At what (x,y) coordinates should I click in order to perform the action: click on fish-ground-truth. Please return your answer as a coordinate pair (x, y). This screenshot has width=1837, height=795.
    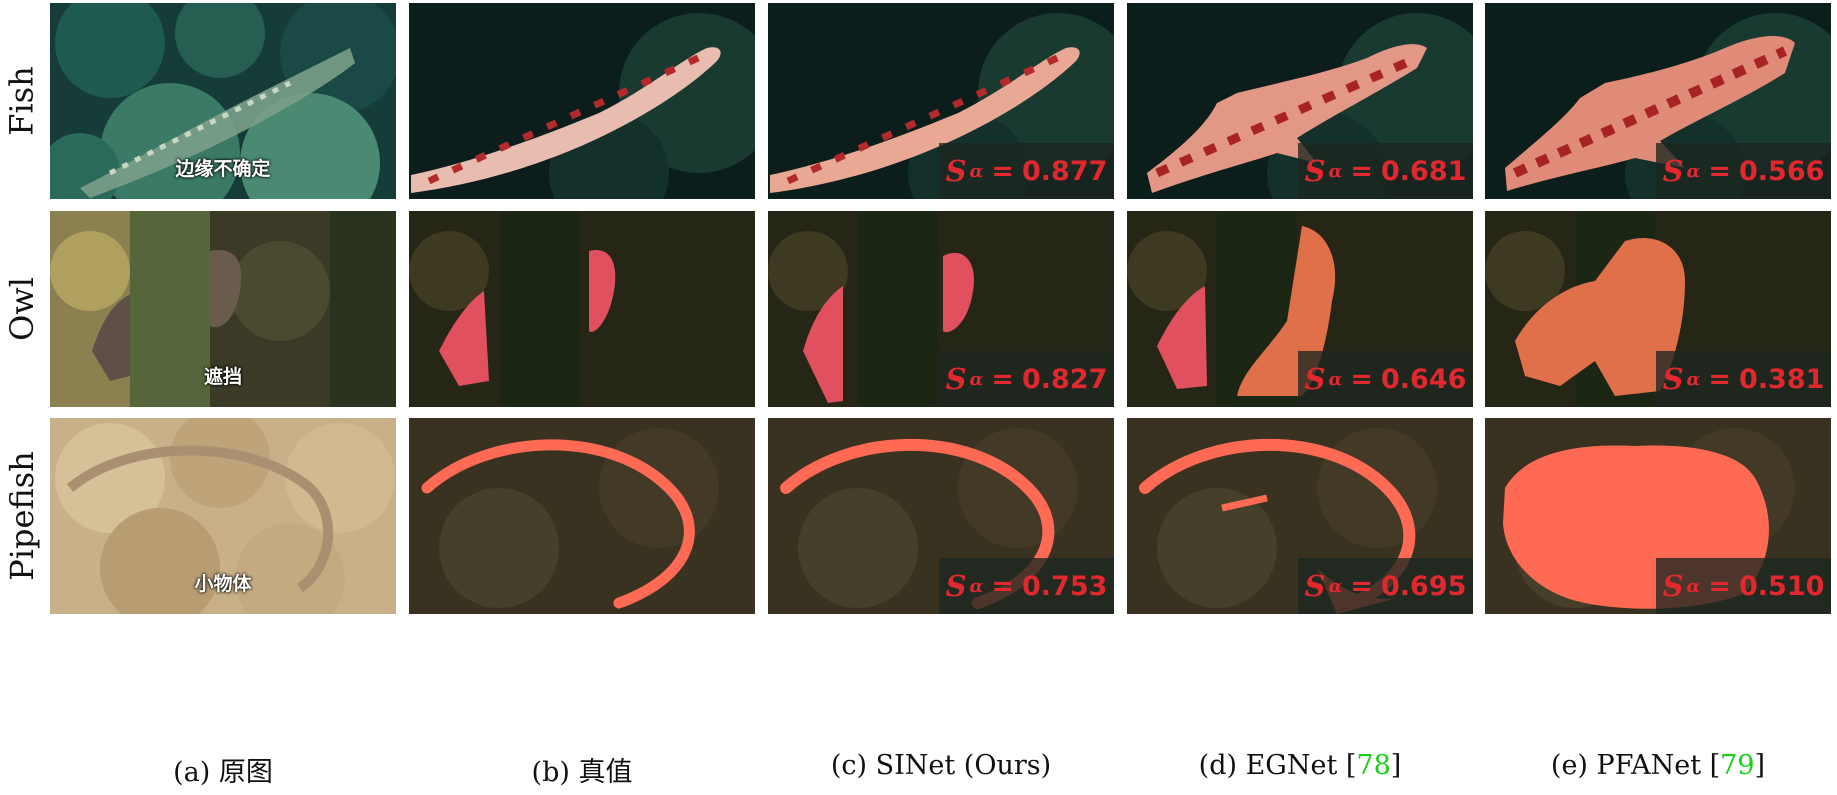
    Looking at the image, I should click on (582, 101).